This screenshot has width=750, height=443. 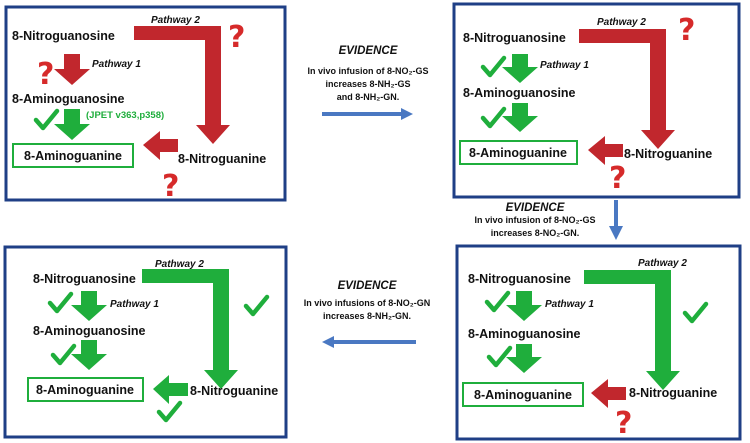 I want to click on evidence-text-line: increases 8-NH₂-GS, so click(x=367, y=84).